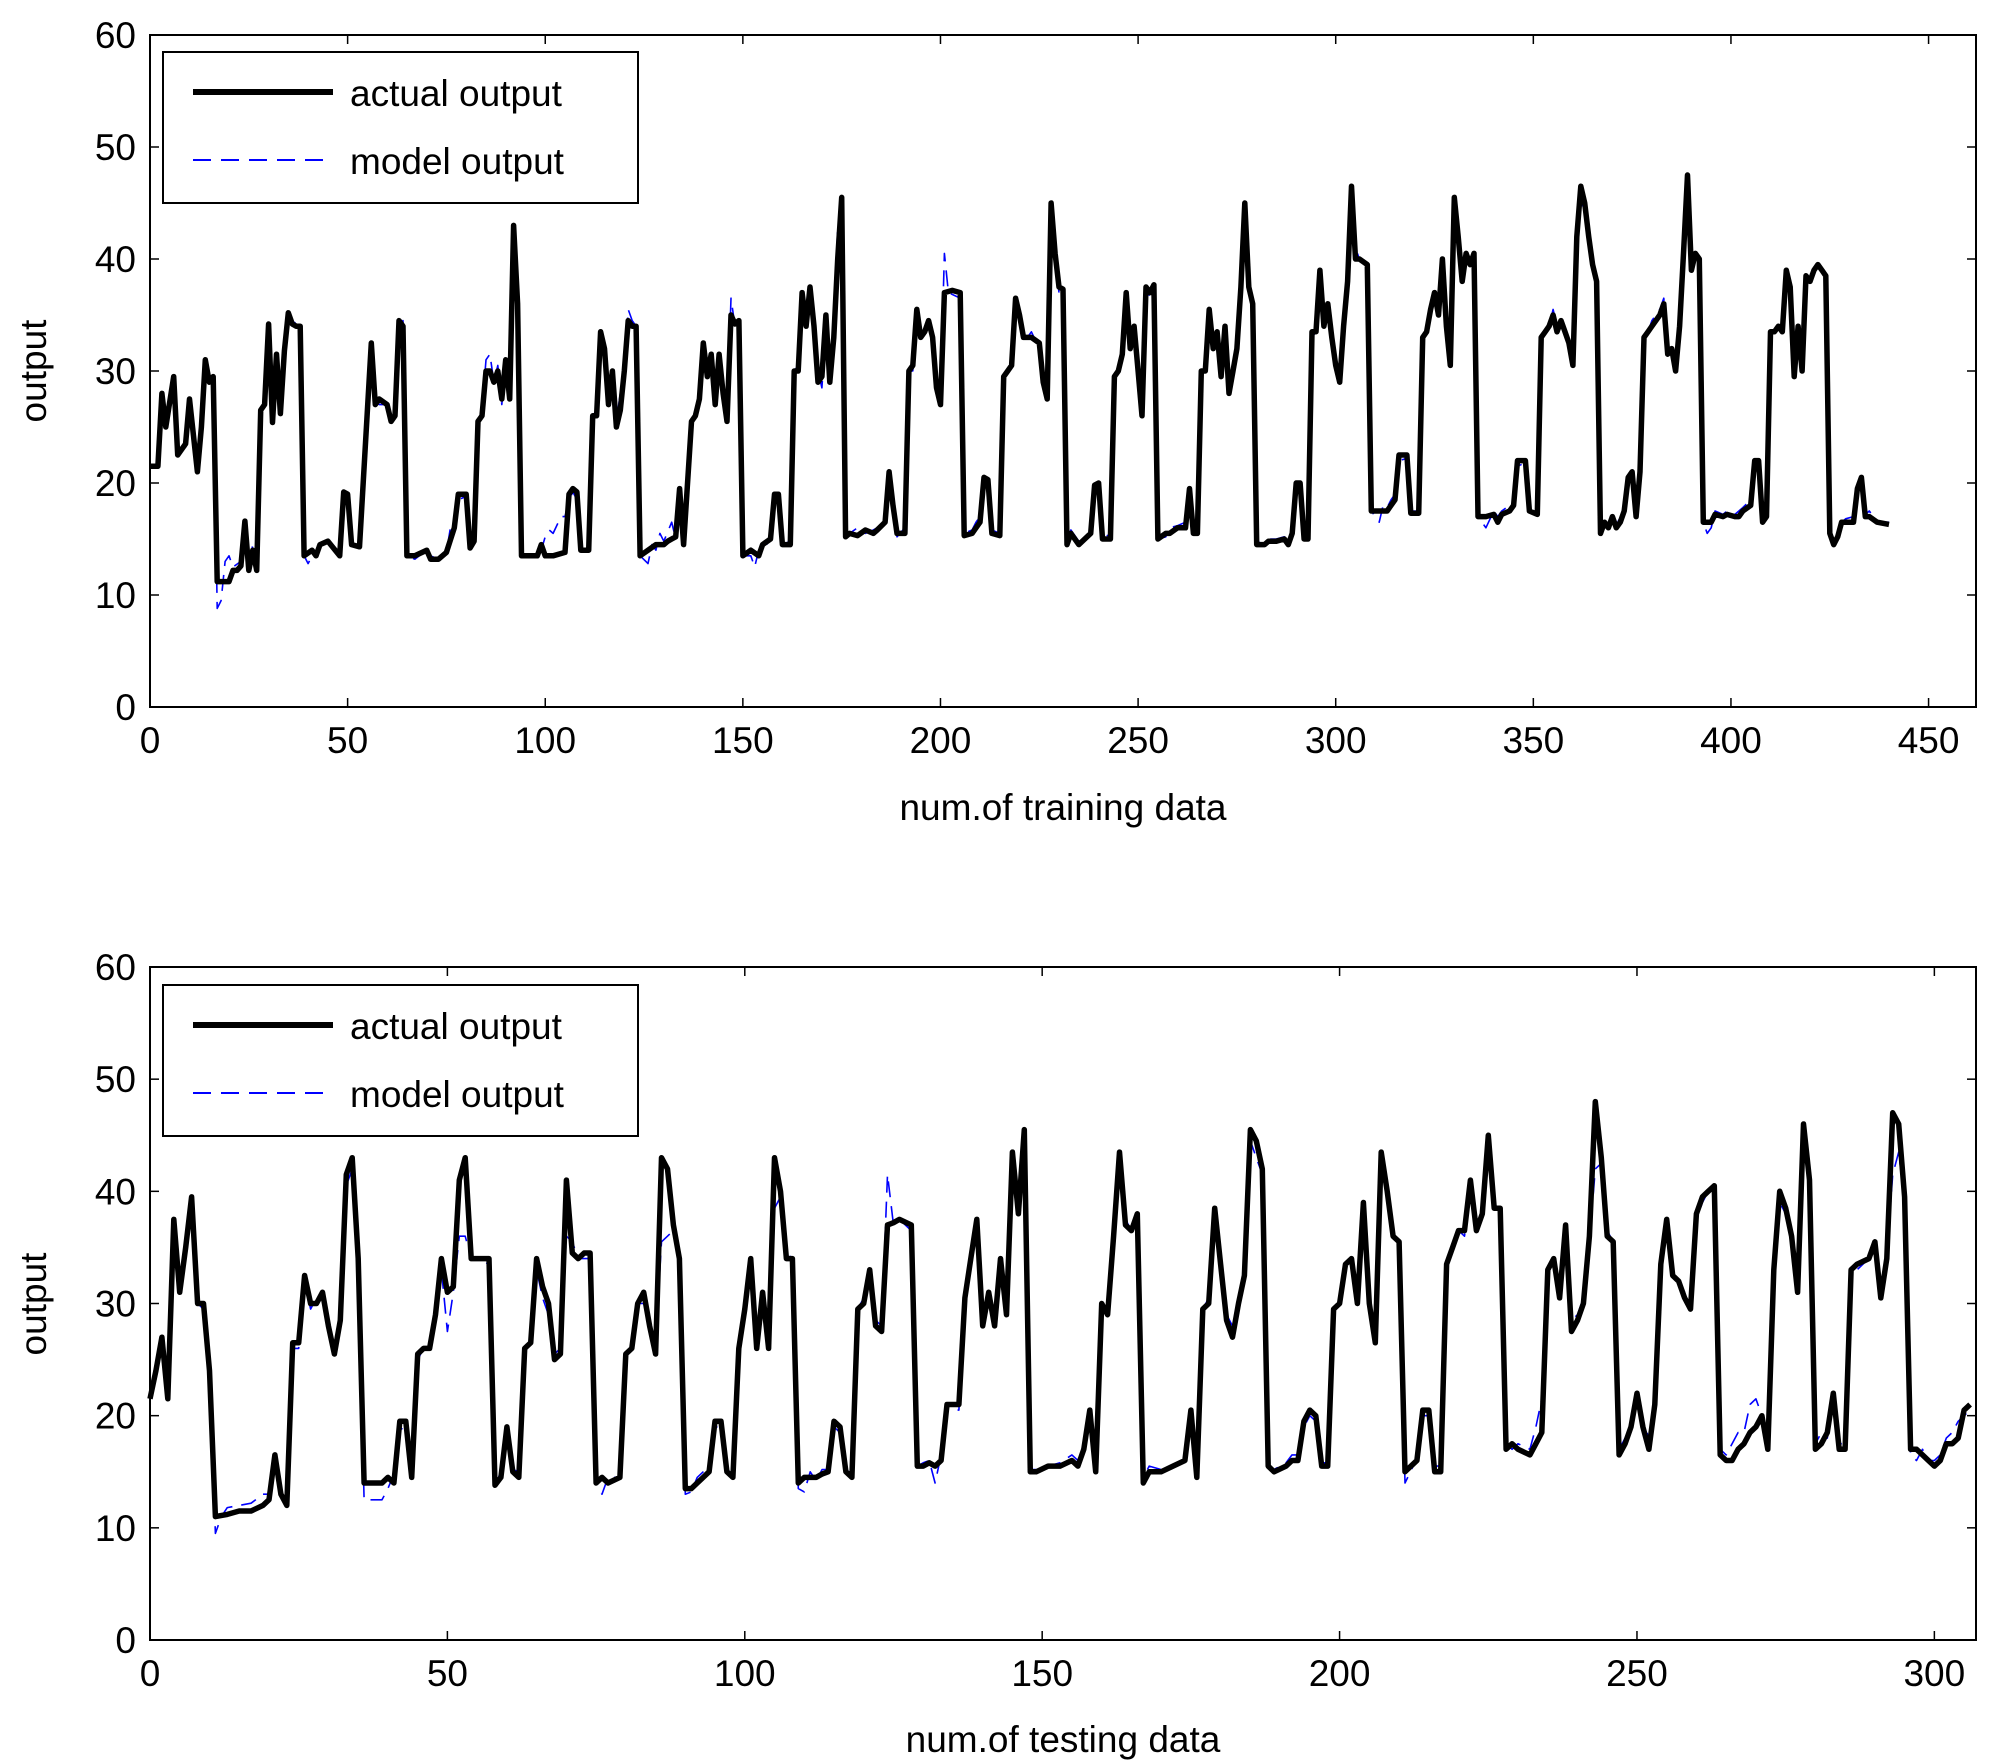  Describe the element at coordinates (115, 1528) in the screenshot. I see `testing-y-tick-label: 10` at that location.